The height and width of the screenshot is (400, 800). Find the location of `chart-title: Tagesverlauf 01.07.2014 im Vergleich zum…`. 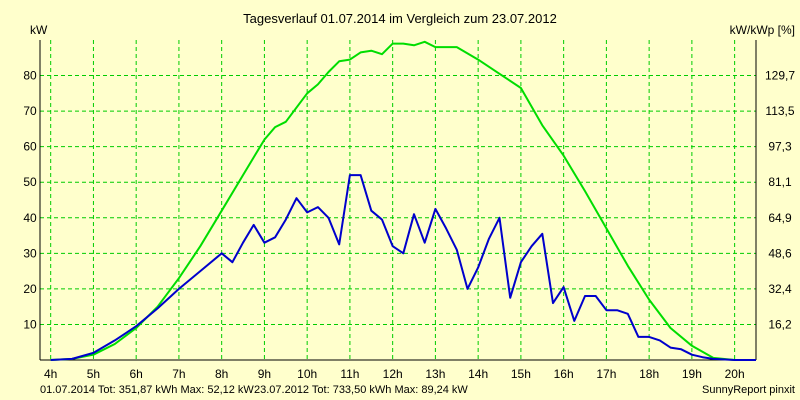

chart-title: Tagesverlauf 01.07.2014 im Vergleich zum… is located at coordinates (400, 18).